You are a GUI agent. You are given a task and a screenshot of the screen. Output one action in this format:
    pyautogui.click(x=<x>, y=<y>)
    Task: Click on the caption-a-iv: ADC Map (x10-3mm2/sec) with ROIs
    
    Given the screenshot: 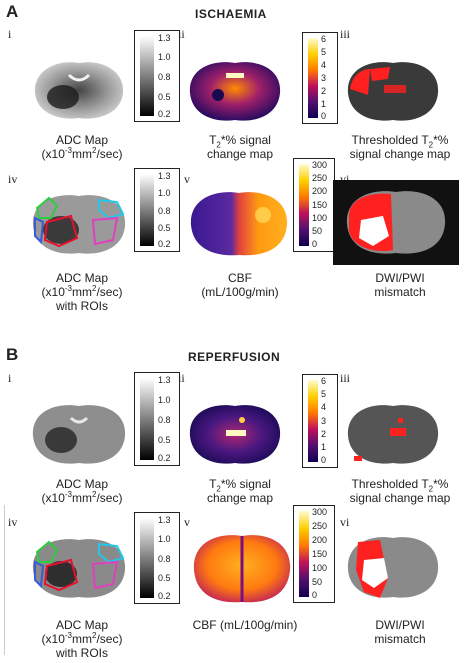 What is the action you would take?
    pyautogui.click(x=82, y=292)
    